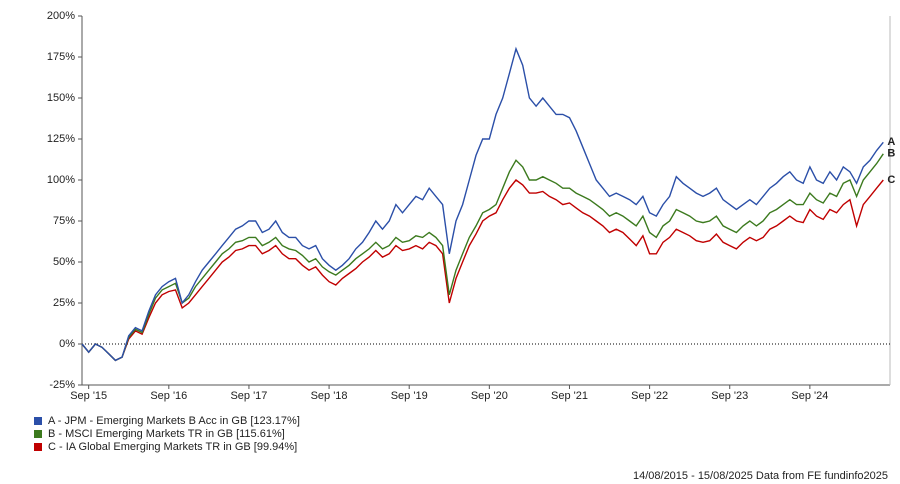  Describe the element at coordinates (248, 396) in the screenshot. I see `x-tick-label: Sep '17` at that location.